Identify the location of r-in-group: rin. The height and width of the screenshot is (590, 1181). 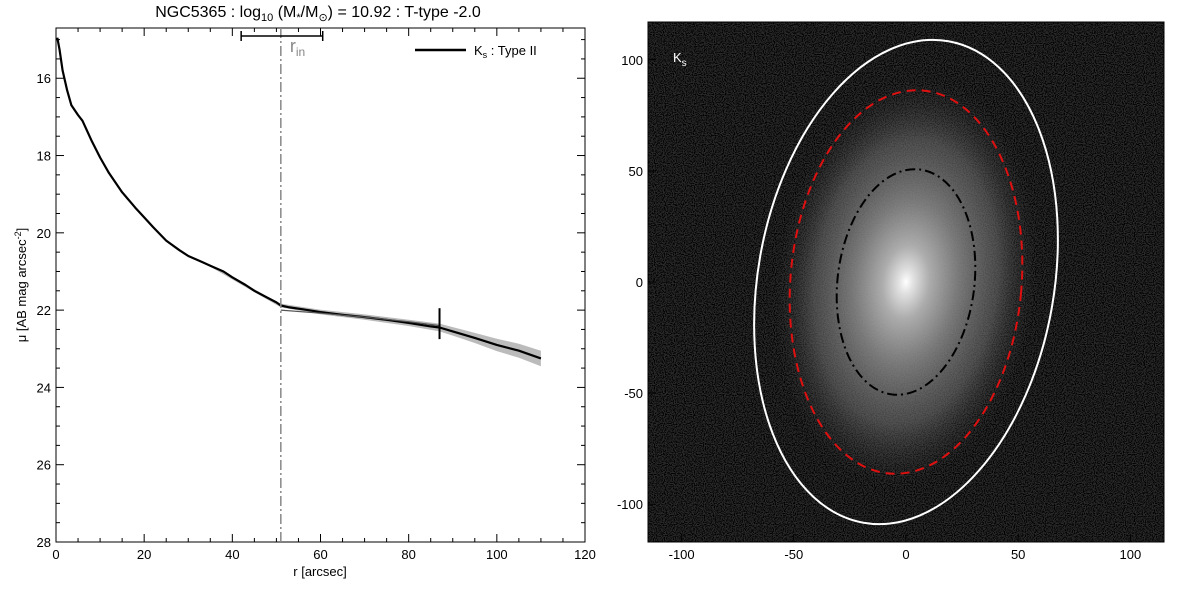
(282, 285).